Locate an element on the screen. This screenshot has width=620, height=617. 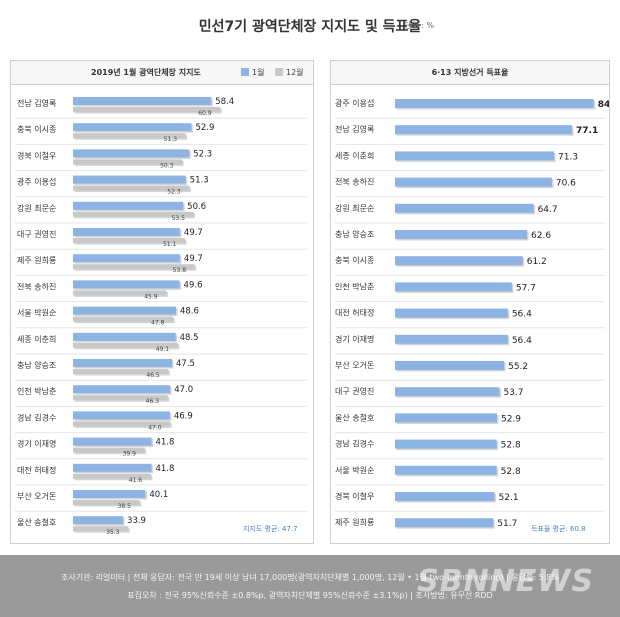
approval-value-dec: 53.5 is located at coordinates (179, 218).